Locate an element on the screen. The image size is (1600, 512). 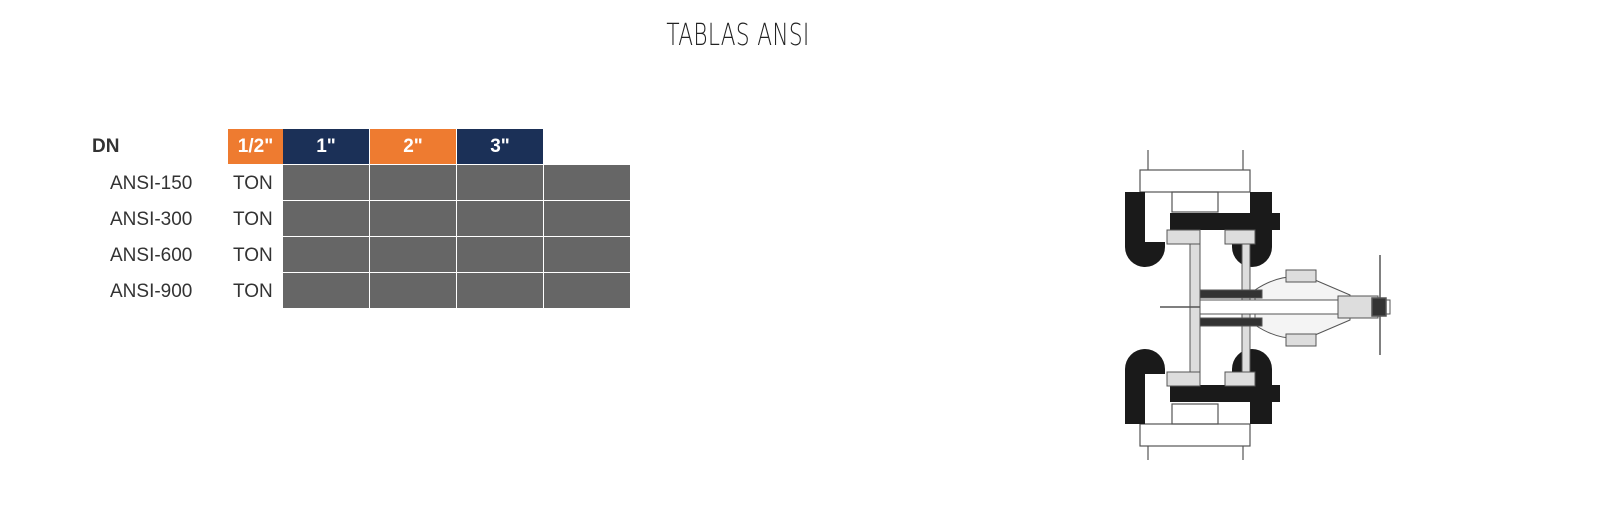
row-label: ANSI-150 is located at coordinates (151, 183).